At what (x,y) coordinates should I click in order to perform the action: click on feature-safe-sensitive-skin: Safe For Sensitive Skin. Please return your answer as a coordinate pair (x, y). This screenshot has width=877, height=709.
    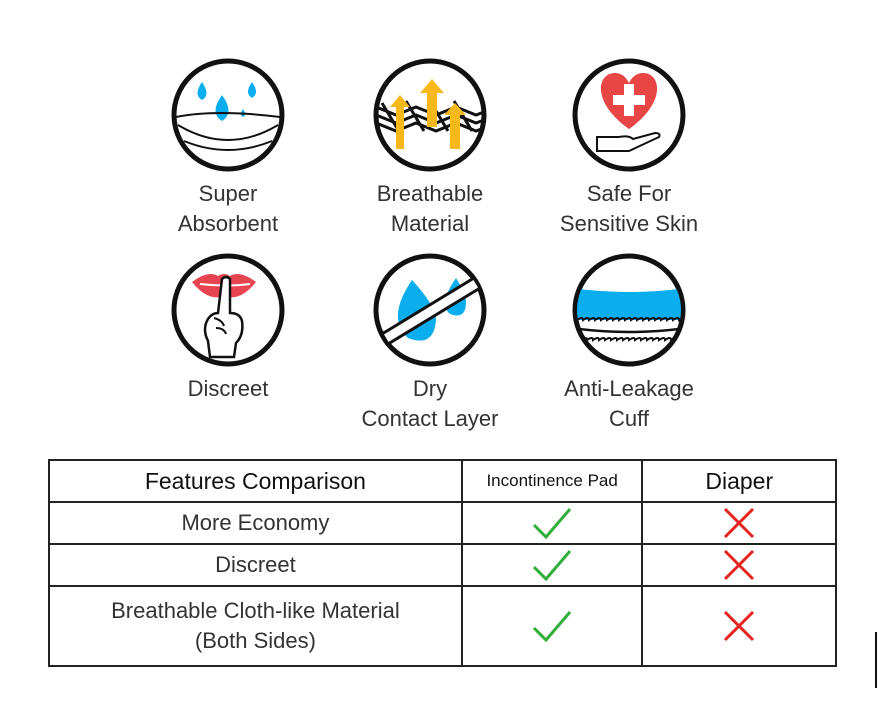
    Looking at the image, I should click on (629, 148).